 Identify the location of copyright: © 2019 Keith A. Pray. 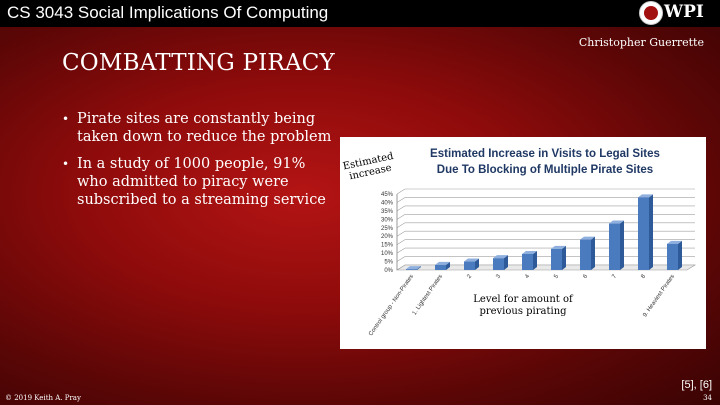
(43, 398).